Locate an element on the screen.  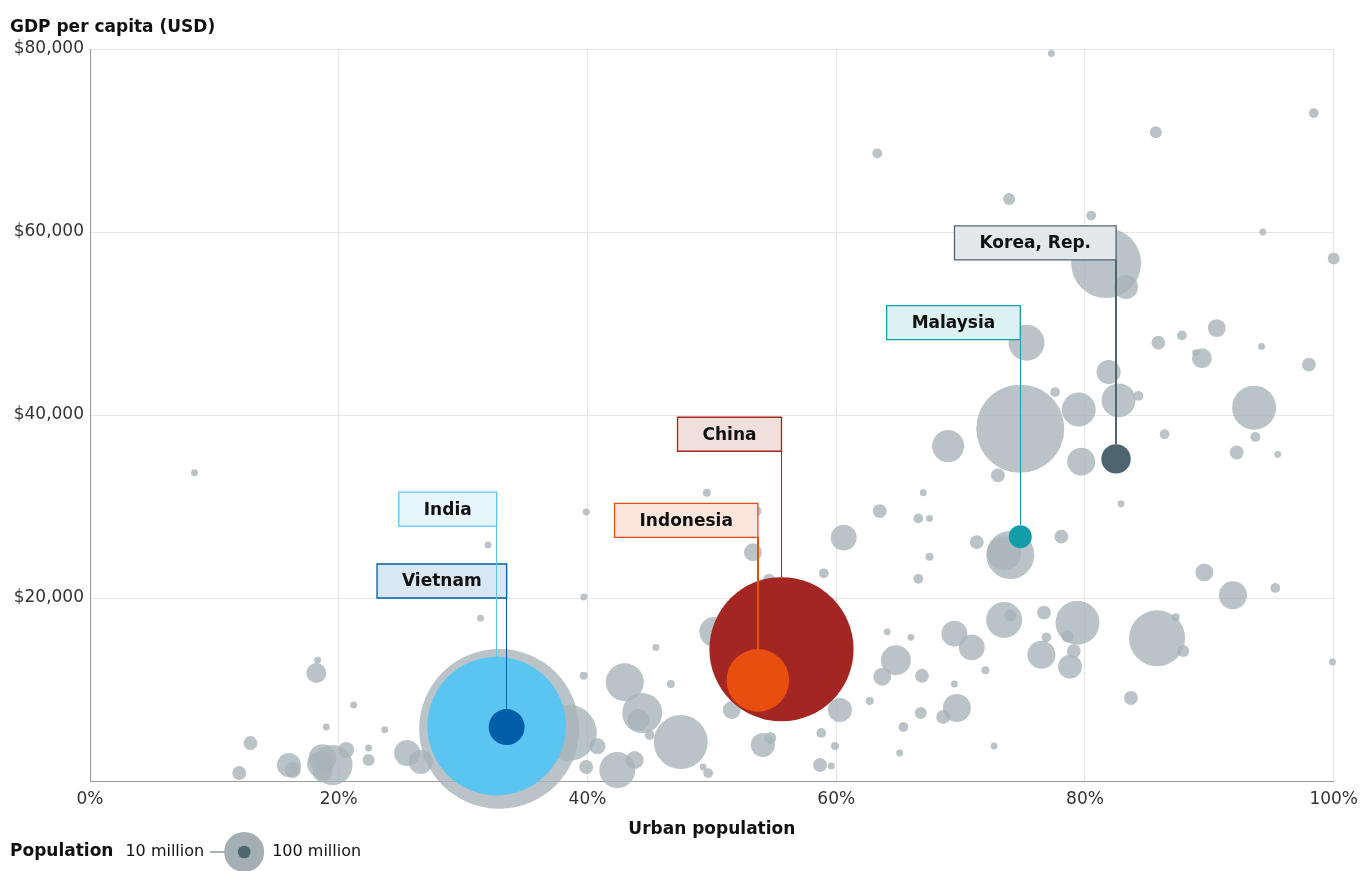
text: Indonesia is located at coordinates (686, 519).